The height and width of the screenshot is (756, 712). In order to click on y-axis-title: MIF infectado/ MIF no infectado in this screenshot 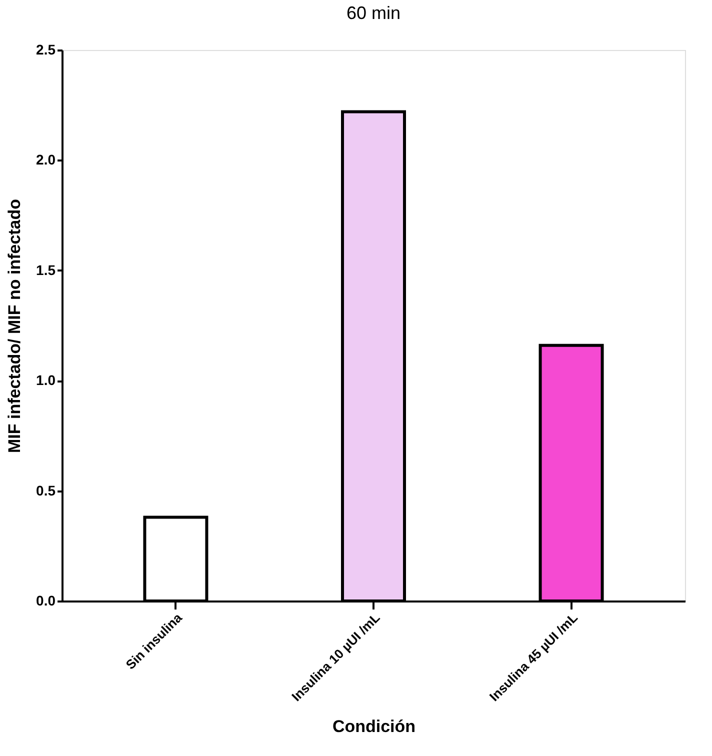, I will do `click(14, 326)`.